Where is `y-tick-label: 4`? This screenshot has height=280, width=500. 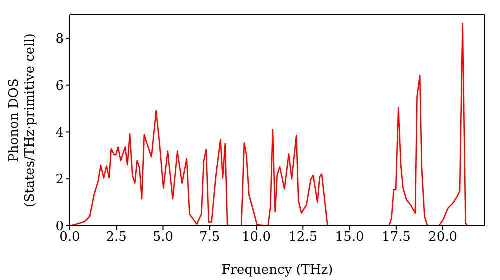 y-tick-label: 4 is located at coordinates (60, 133).